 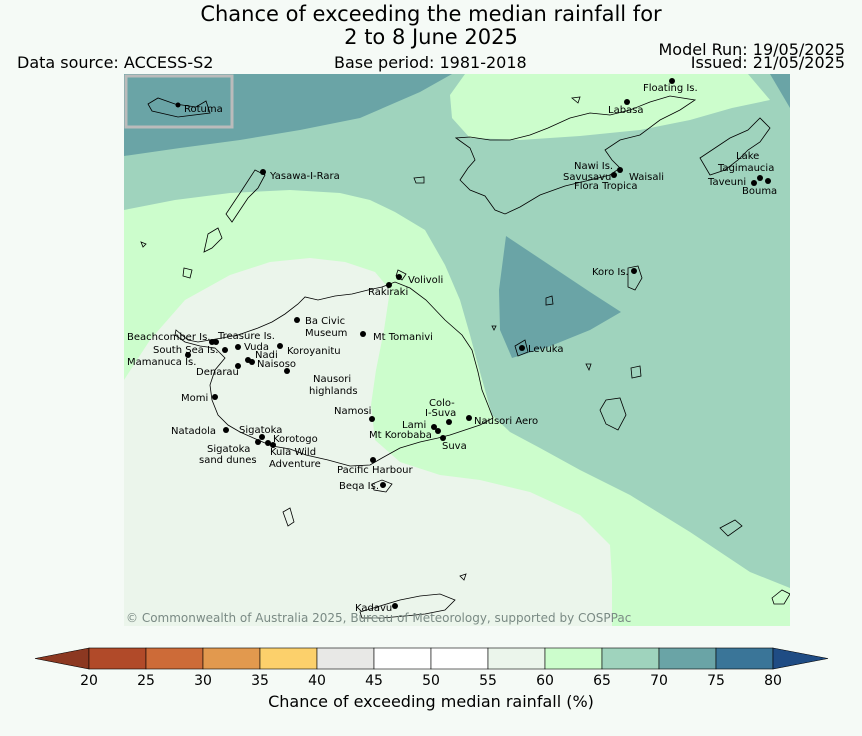 What do you see at coordinates (146, 681) in the screenshot?
I see `colorbar-tick-label: 25` at bounding box center [146, 681].